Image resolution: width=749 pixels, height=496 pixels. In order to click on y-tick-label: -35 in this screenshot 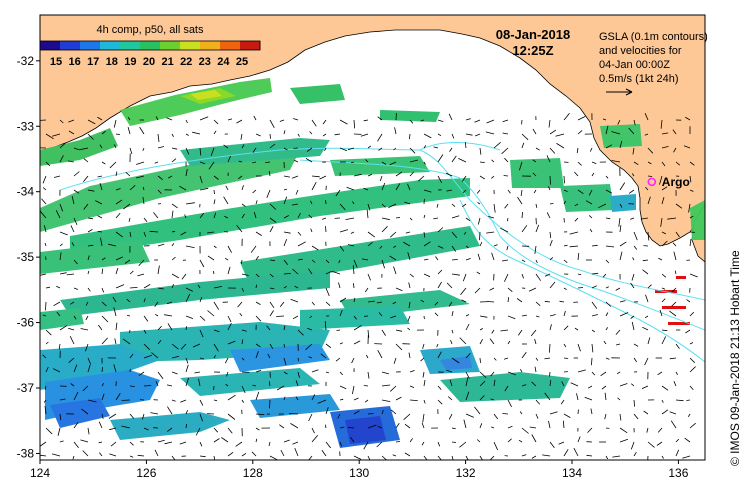, I will do `click(26, 257)`.